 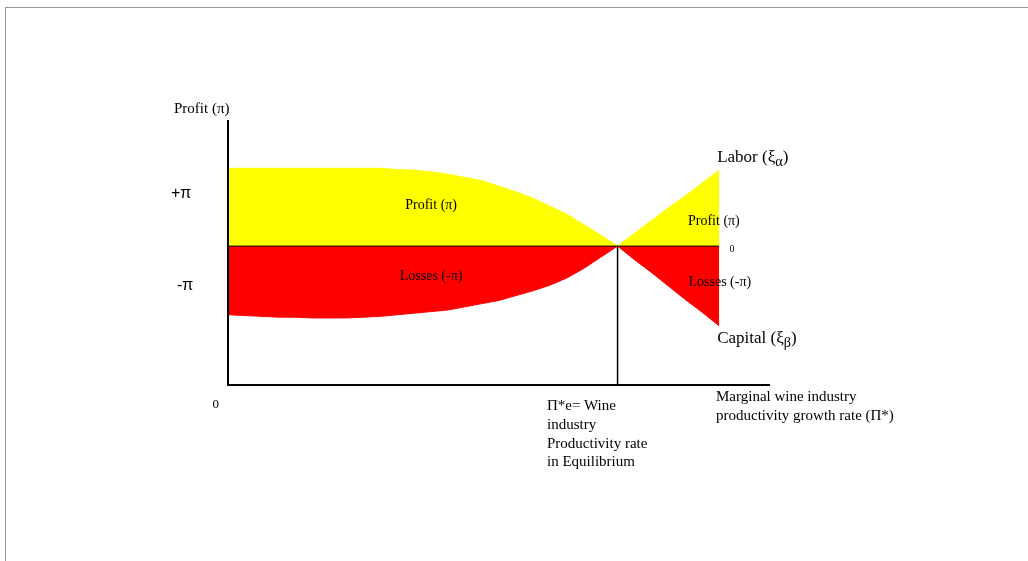 What do you see at coordinates (757, 340) in the screenshot?
I see `series-label: Capital (ξ$_{β}$)` at bounding box center [757, 340].